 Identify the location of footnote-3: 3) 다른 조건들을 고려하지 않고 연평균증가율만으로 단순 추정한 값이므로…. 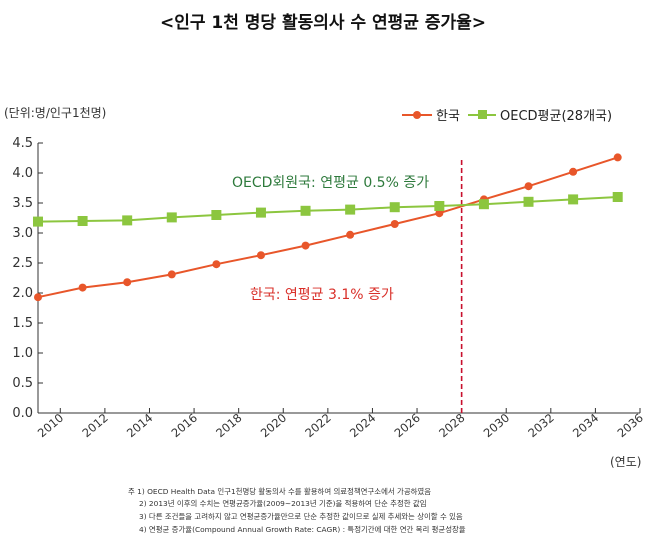
(301, 516).